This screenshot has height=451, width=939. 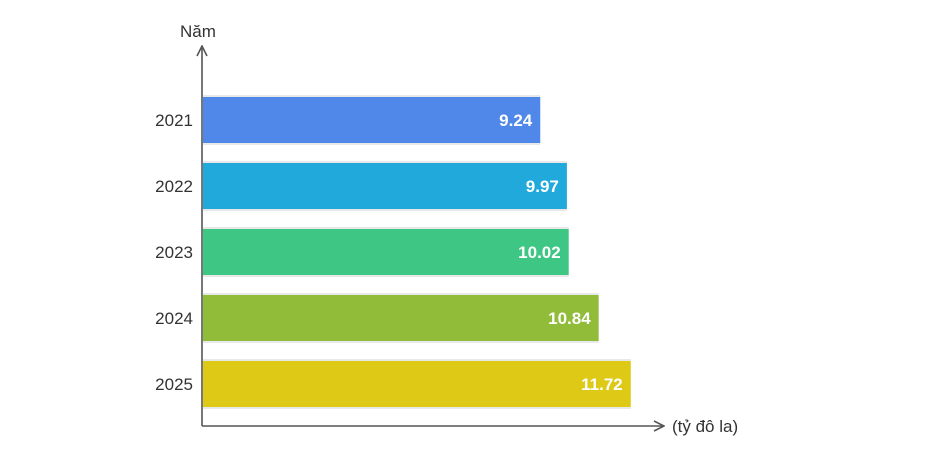 What do you see at coordinates (401, 318) in the screenshot?
I see `bar-2024` at bounding box center [401, 318].